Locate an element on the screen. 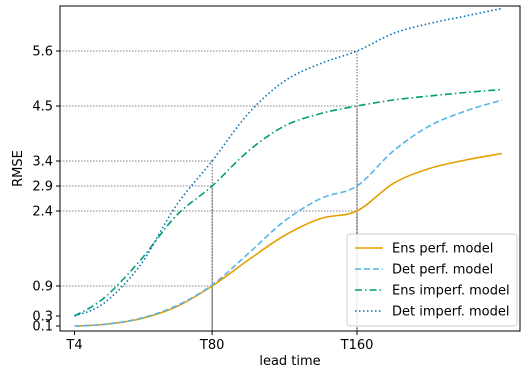 The image size is (526, 372). x-axis-label: lead time is located at coordinates (289, 361).